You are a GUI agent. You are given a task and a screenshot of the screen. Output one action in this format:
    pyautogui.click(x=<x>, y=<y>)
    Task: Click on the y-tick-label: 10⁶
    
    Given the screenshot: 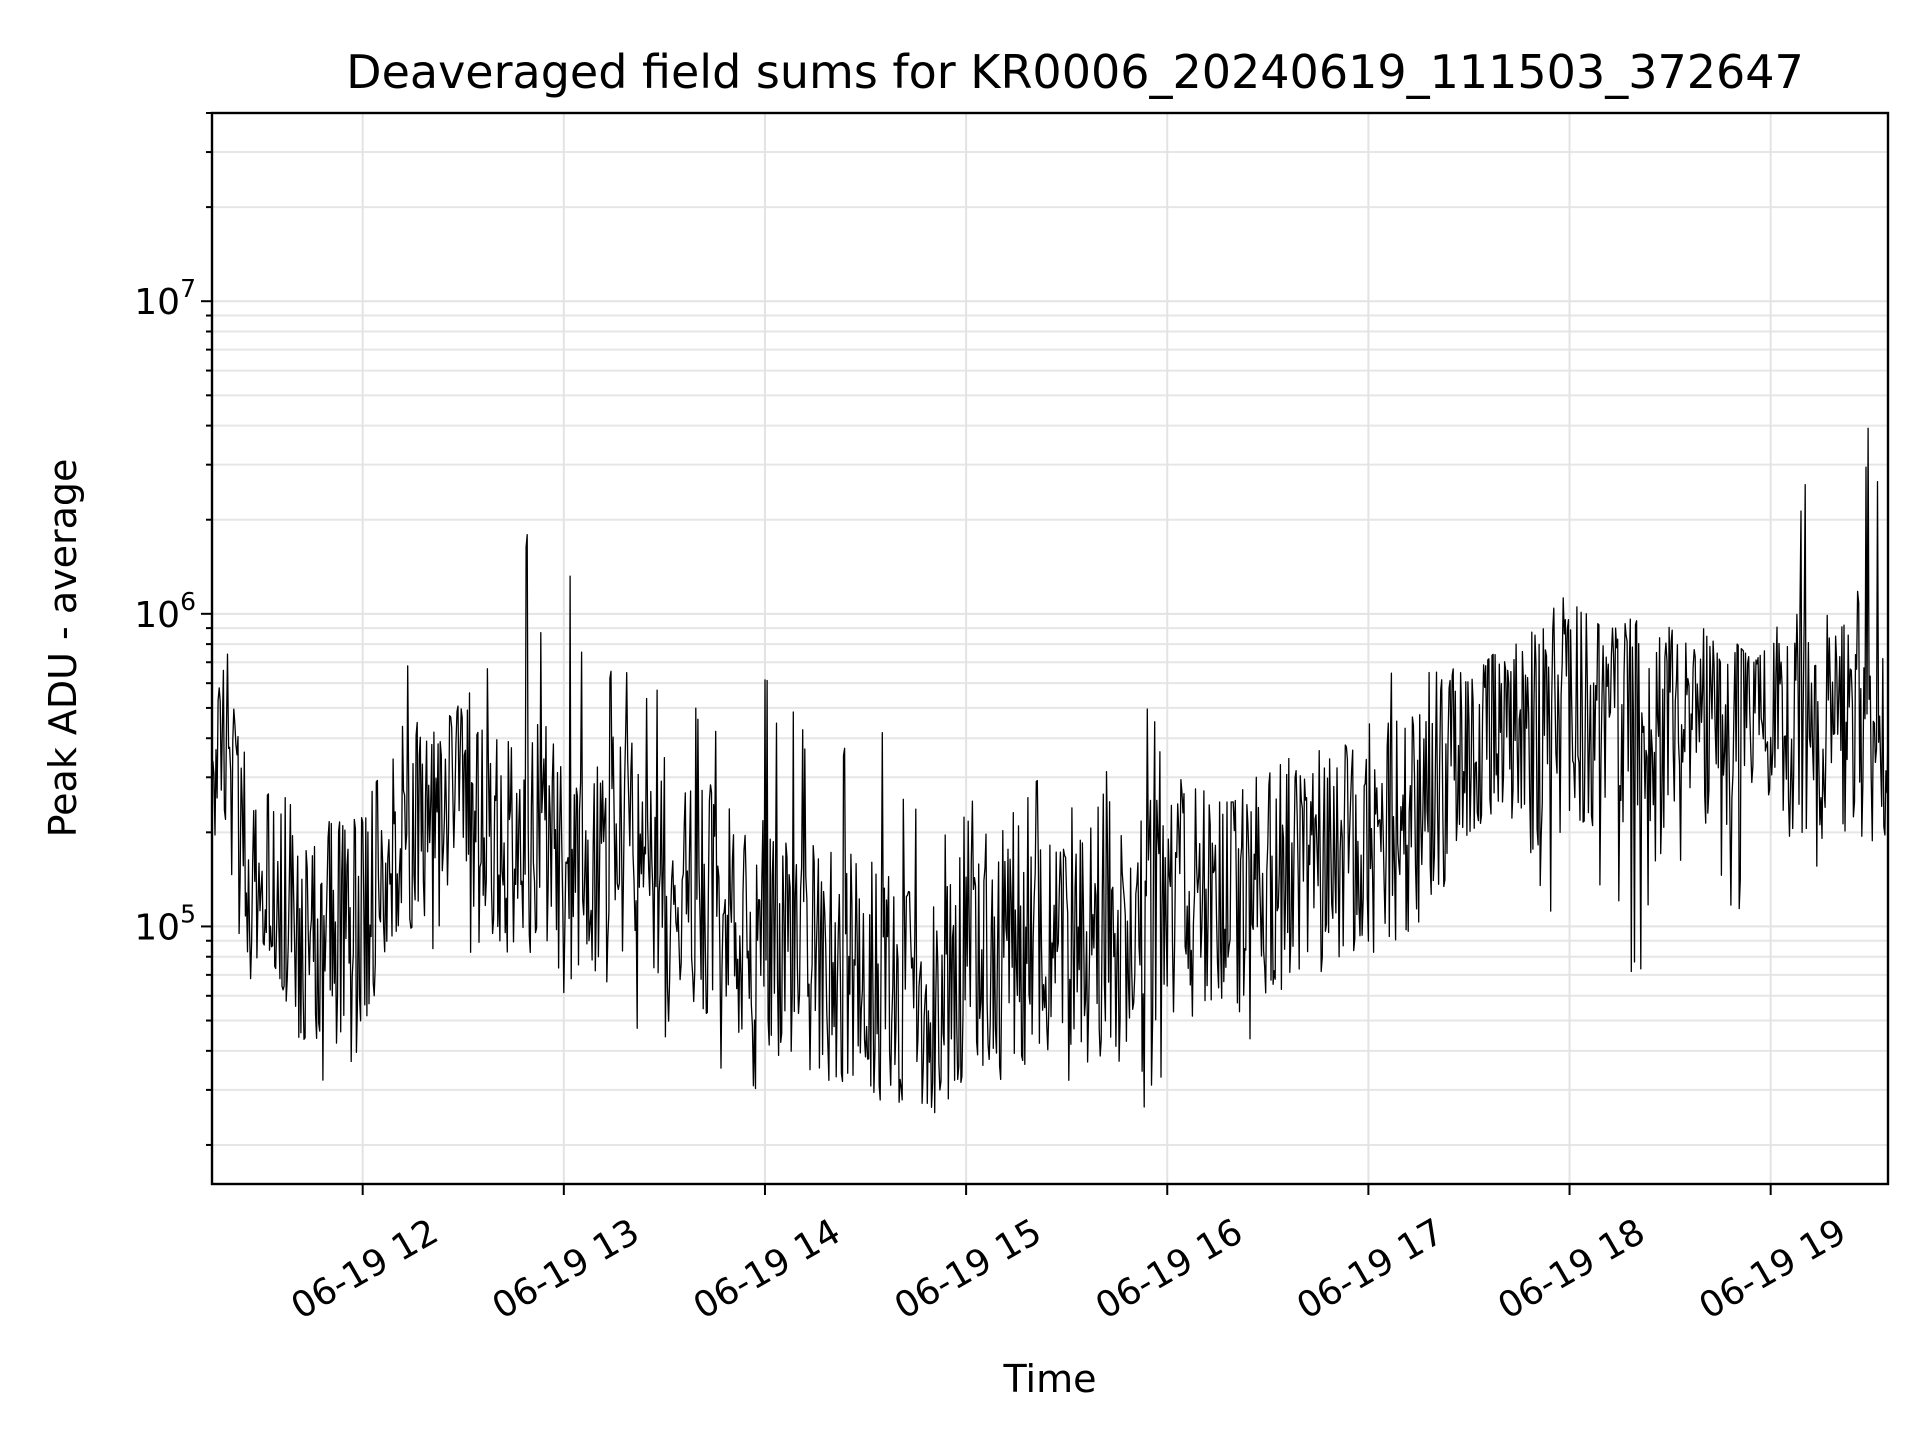 What is the action you would take?
    pyautogui.click(x=165, y=611)
    